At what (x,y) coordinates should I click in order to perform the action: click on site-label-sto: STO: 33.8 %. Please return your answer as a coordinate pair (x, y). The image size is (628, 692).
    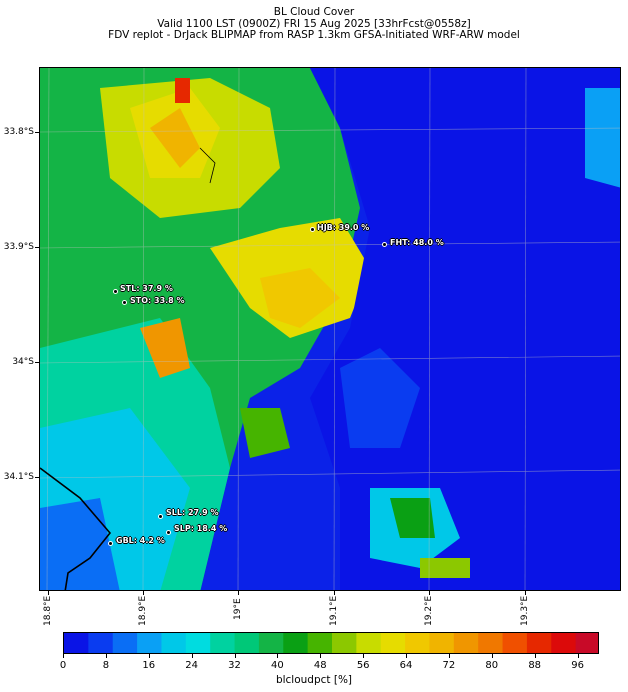
    Looking at the image, I should click on (157, 300).